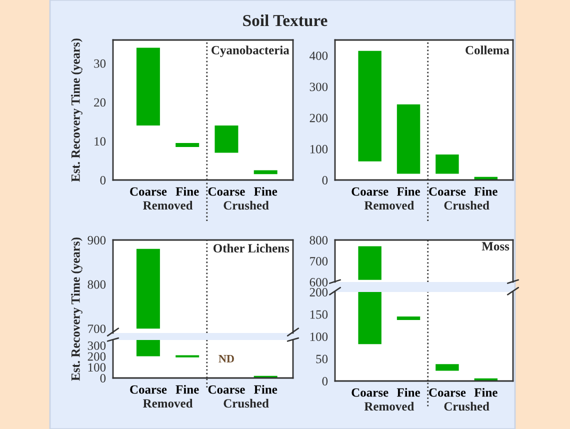  What do you see at coordinates (100, 102) in the screenshot?
I see `y-tick-label: 20` at bounding box center [100, 102].